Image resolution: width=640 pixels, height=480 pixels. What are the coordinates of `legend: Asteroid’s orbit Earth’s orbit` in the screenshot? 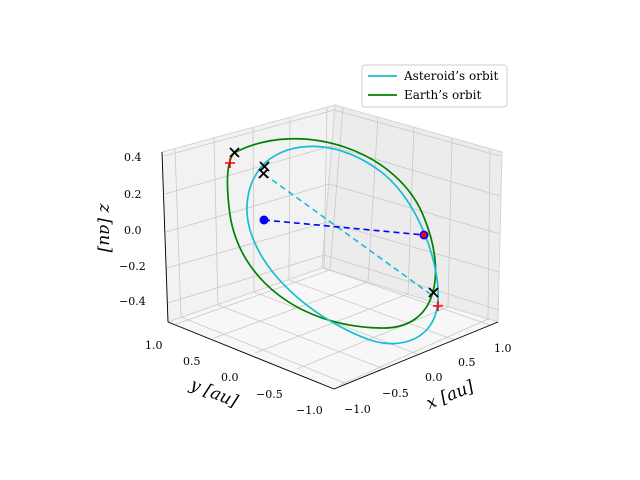 It's located at (434, 86).